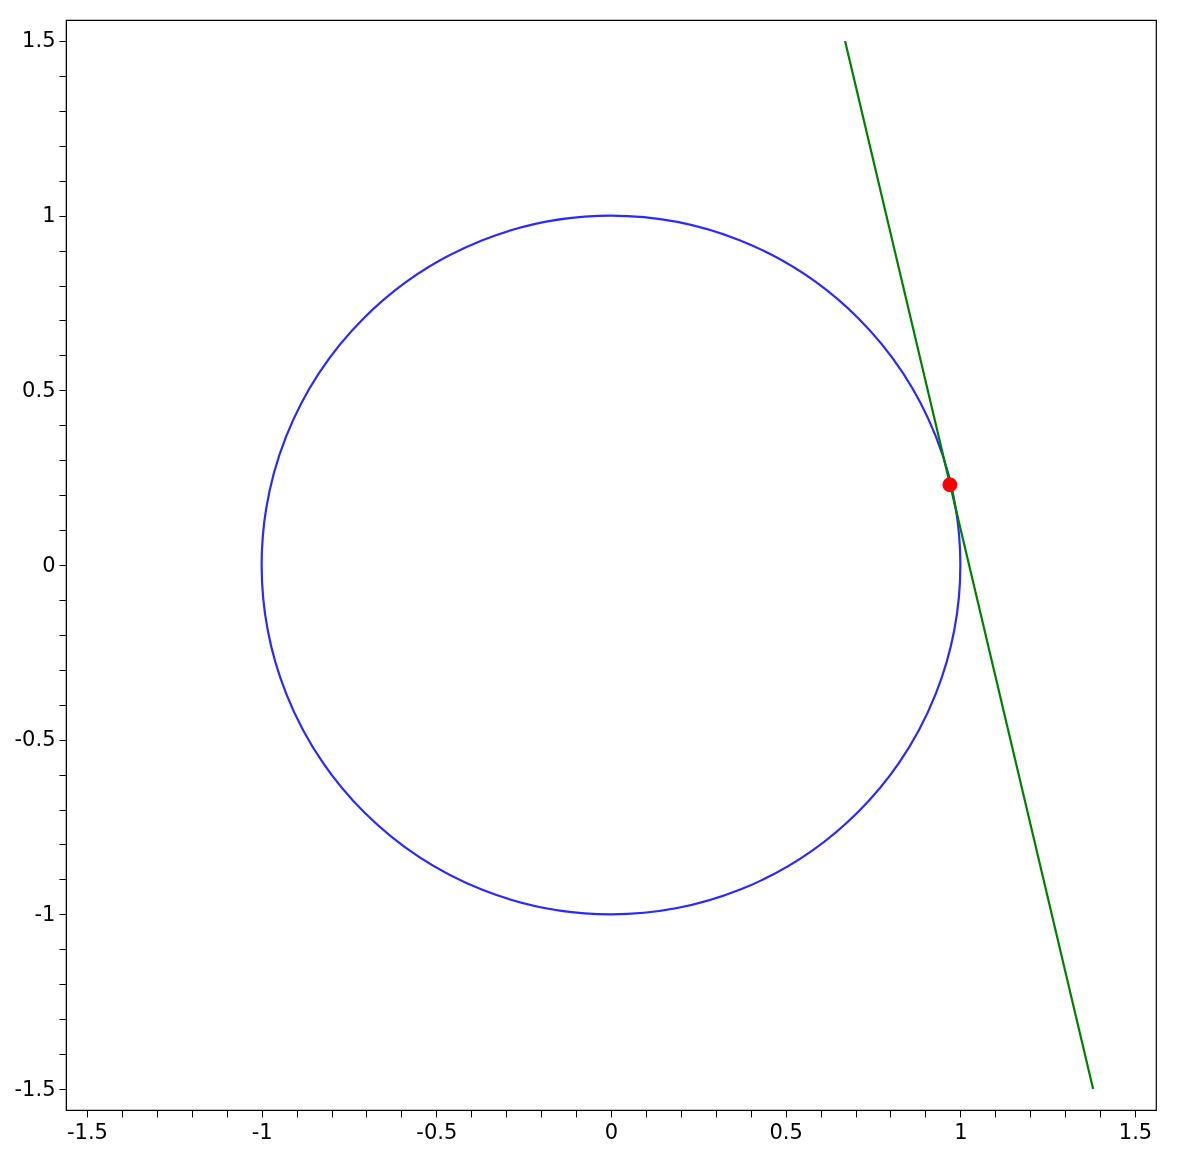 The image size is (1200, 1158). I want to click on y-tick-label: -1, so click(45, 913).